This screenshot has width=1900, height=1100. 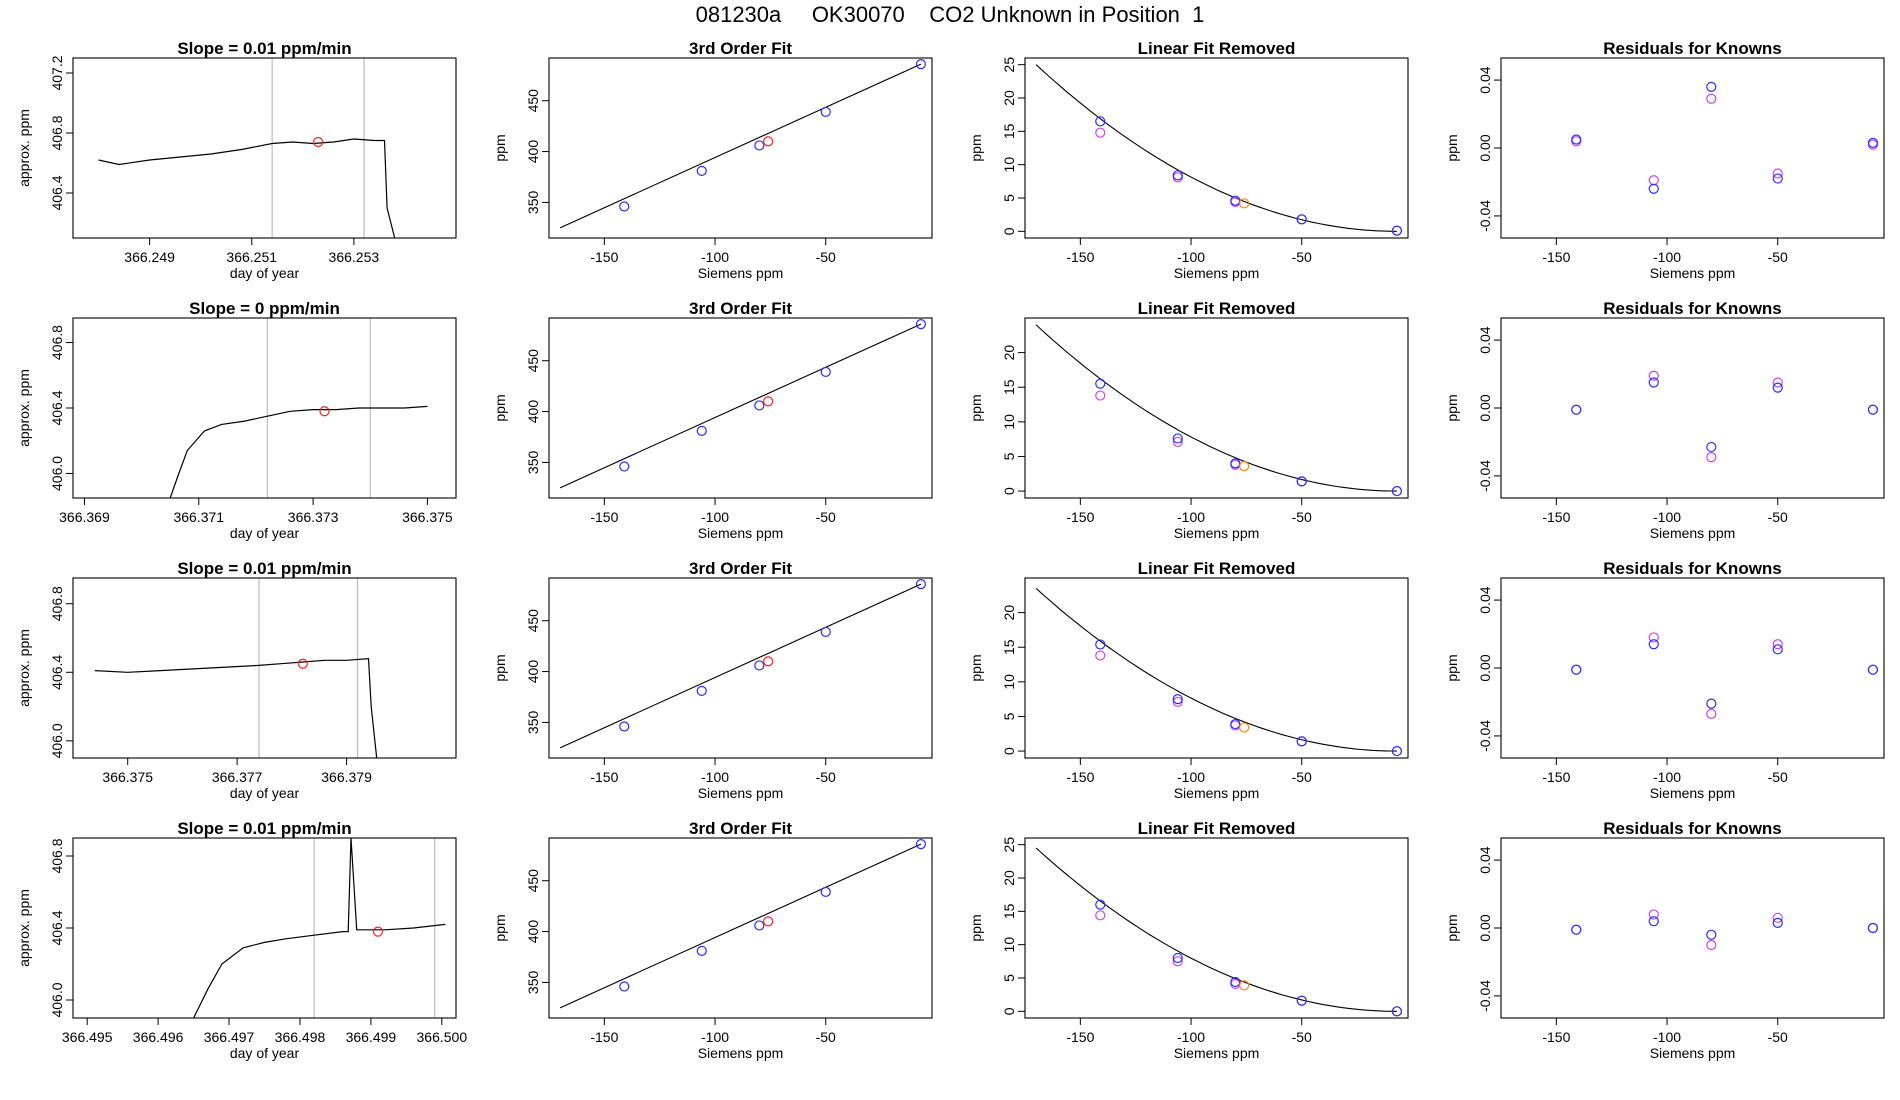 What do you see at coordinates (1217, 568) in the screenshot?
I see `panel-title: Linear Fit Removed` at bounding box center [1217, 568].